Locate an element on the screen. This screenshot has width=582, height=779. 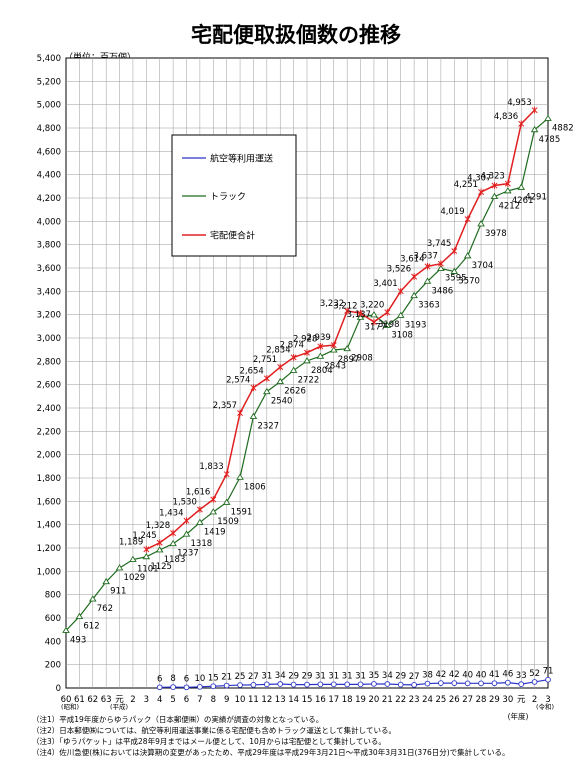
total-value-label: 2,874 is located at coordinates (292, 346).